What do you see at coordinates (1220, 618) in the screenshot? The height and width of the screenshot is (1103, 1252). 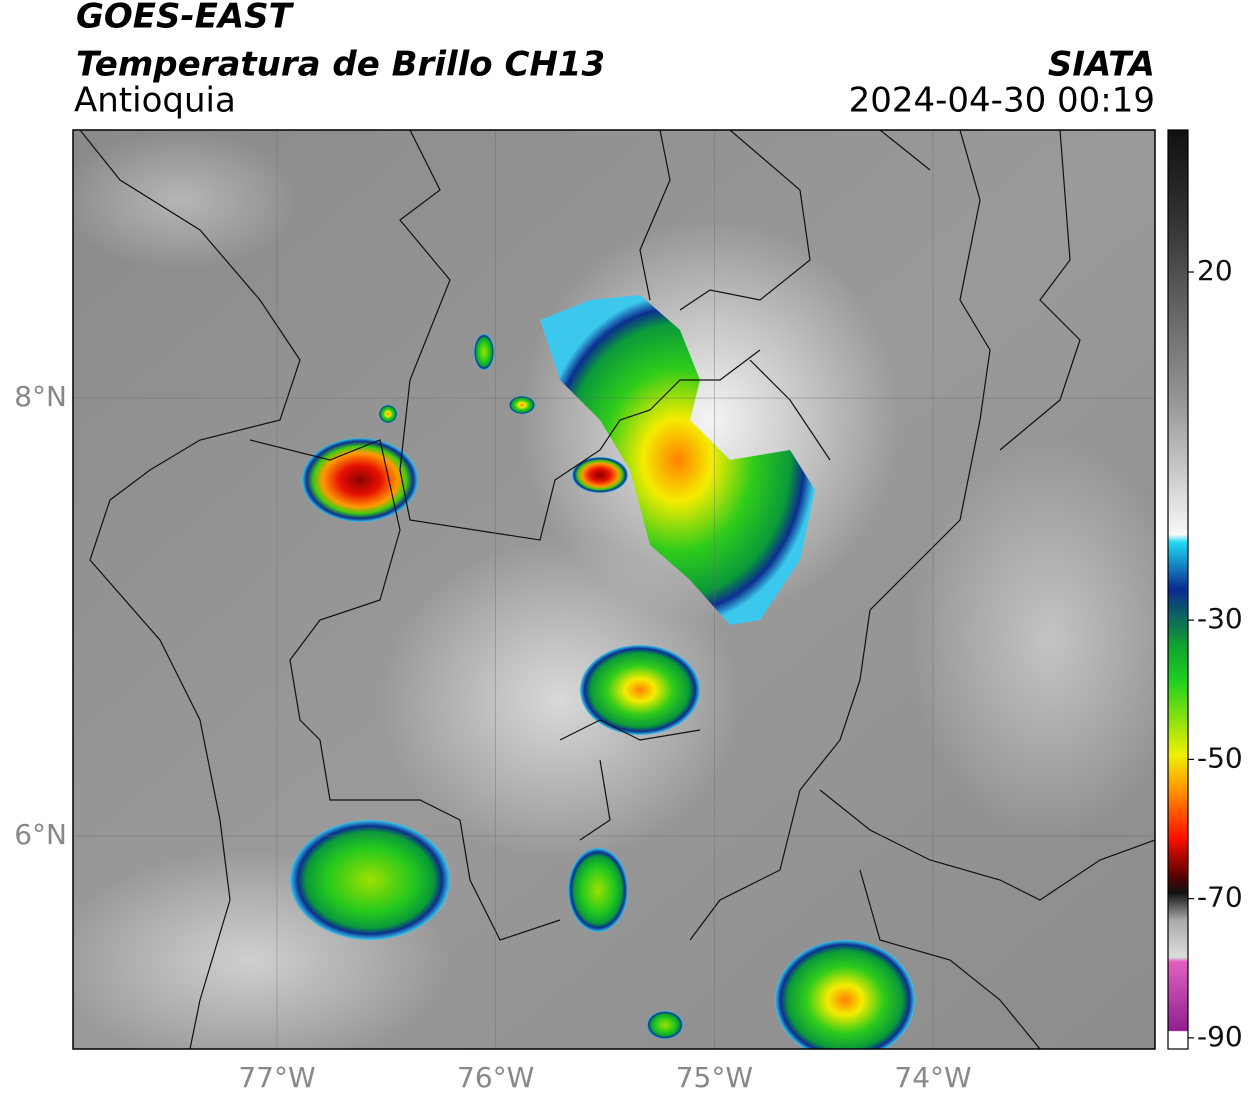 I see `colorbar-tick-label: -30` at bounding box center [1220, 618].